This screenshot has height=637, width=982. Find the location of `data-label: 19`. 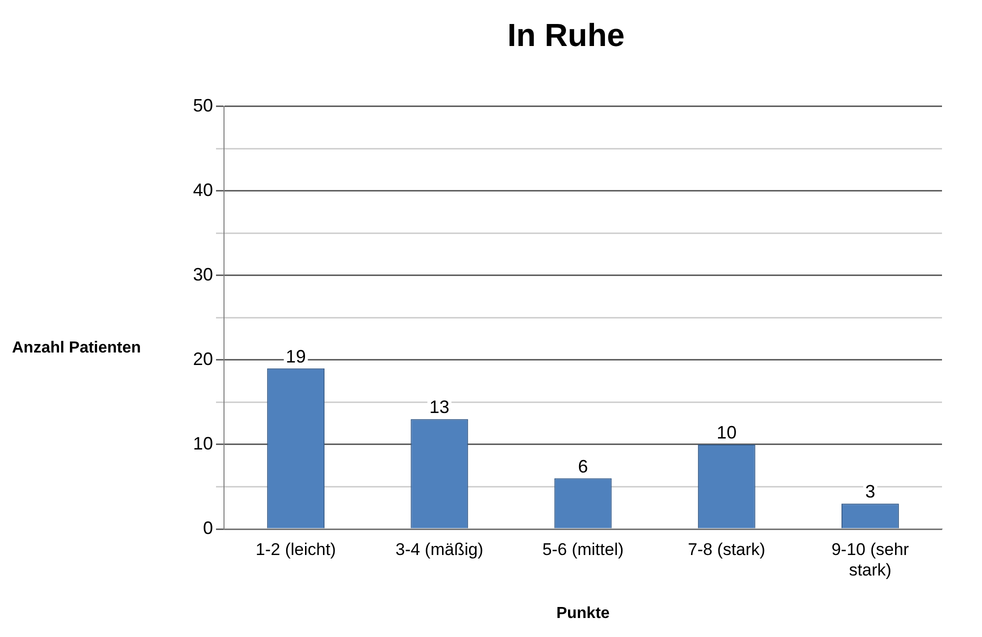

data-label: 19 is located at coordinates (296, 356).